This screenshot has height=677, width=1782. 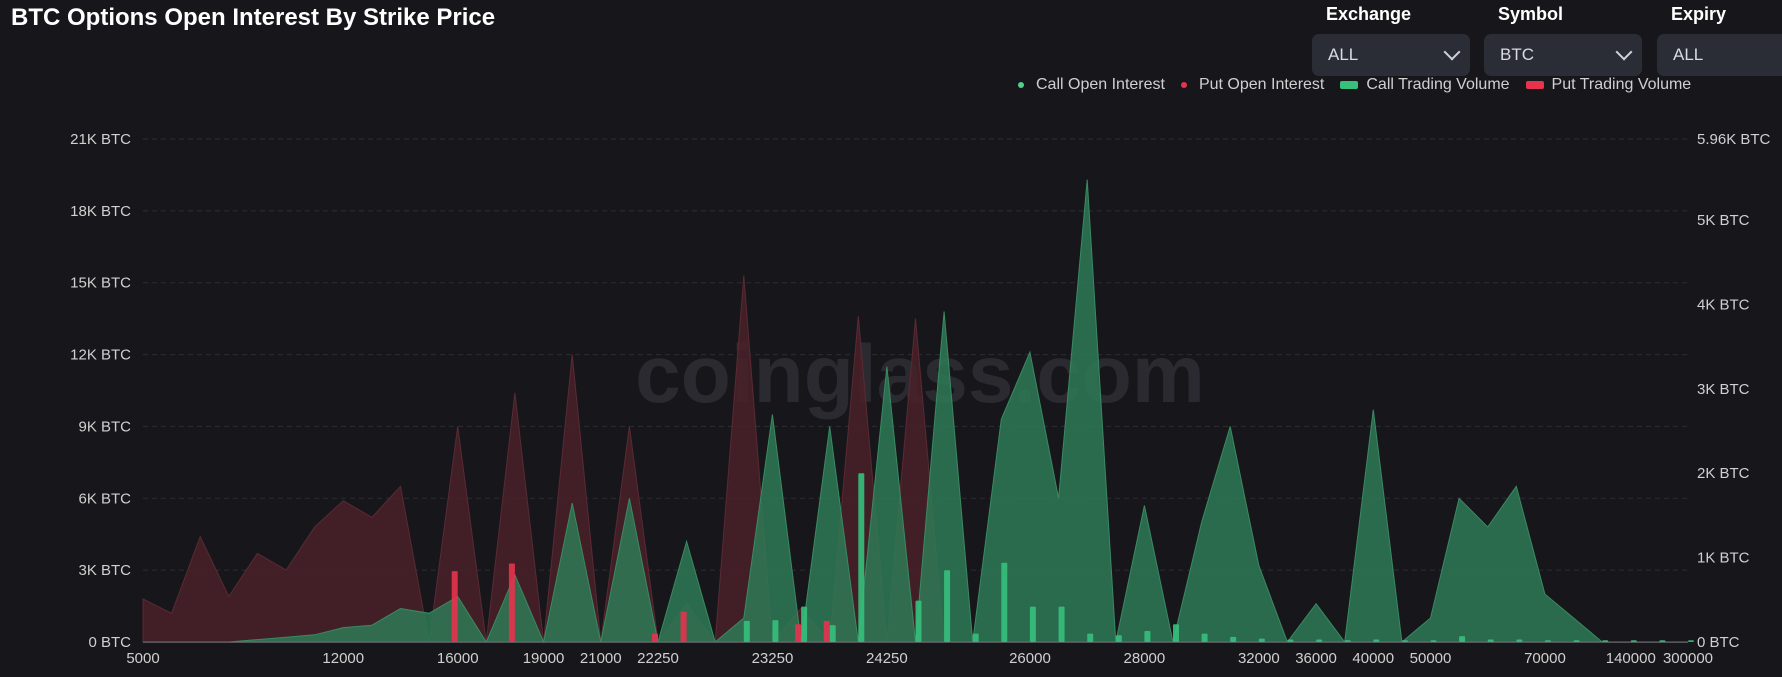 I want to click on exchange-select: ALL, so click(x=1391, y=55).